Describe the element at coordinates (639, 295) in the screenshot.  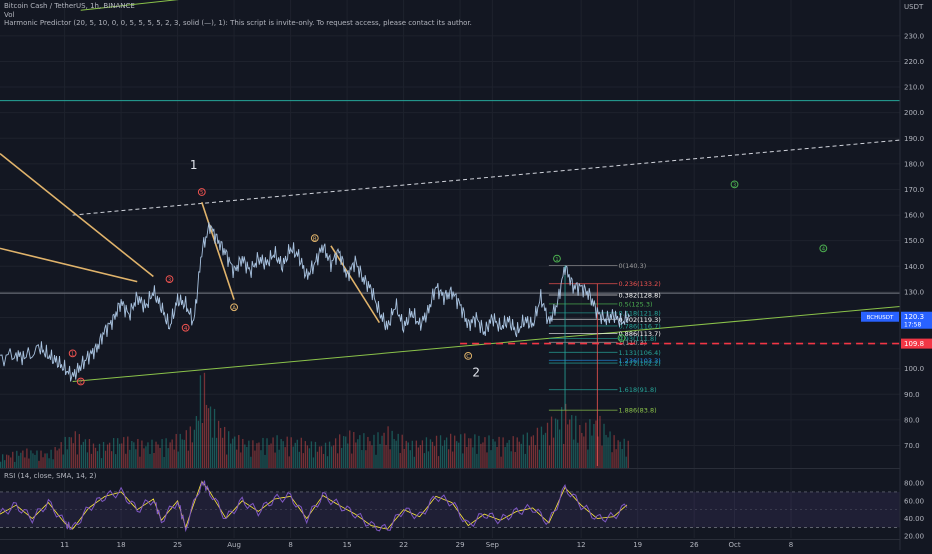
I see `fib-label: 0.382(128.8)` at that location.